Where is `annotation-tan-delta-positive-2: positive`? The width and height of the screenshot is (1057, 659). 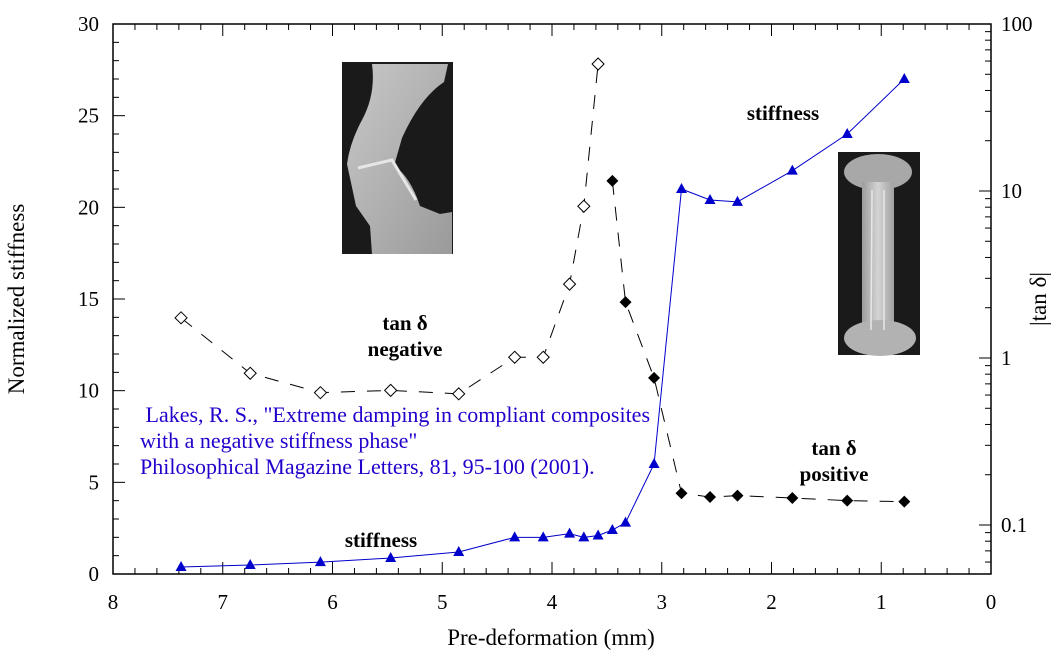 annotation-tan-delta-positive-2: positive is located at coordinates (834, 474).